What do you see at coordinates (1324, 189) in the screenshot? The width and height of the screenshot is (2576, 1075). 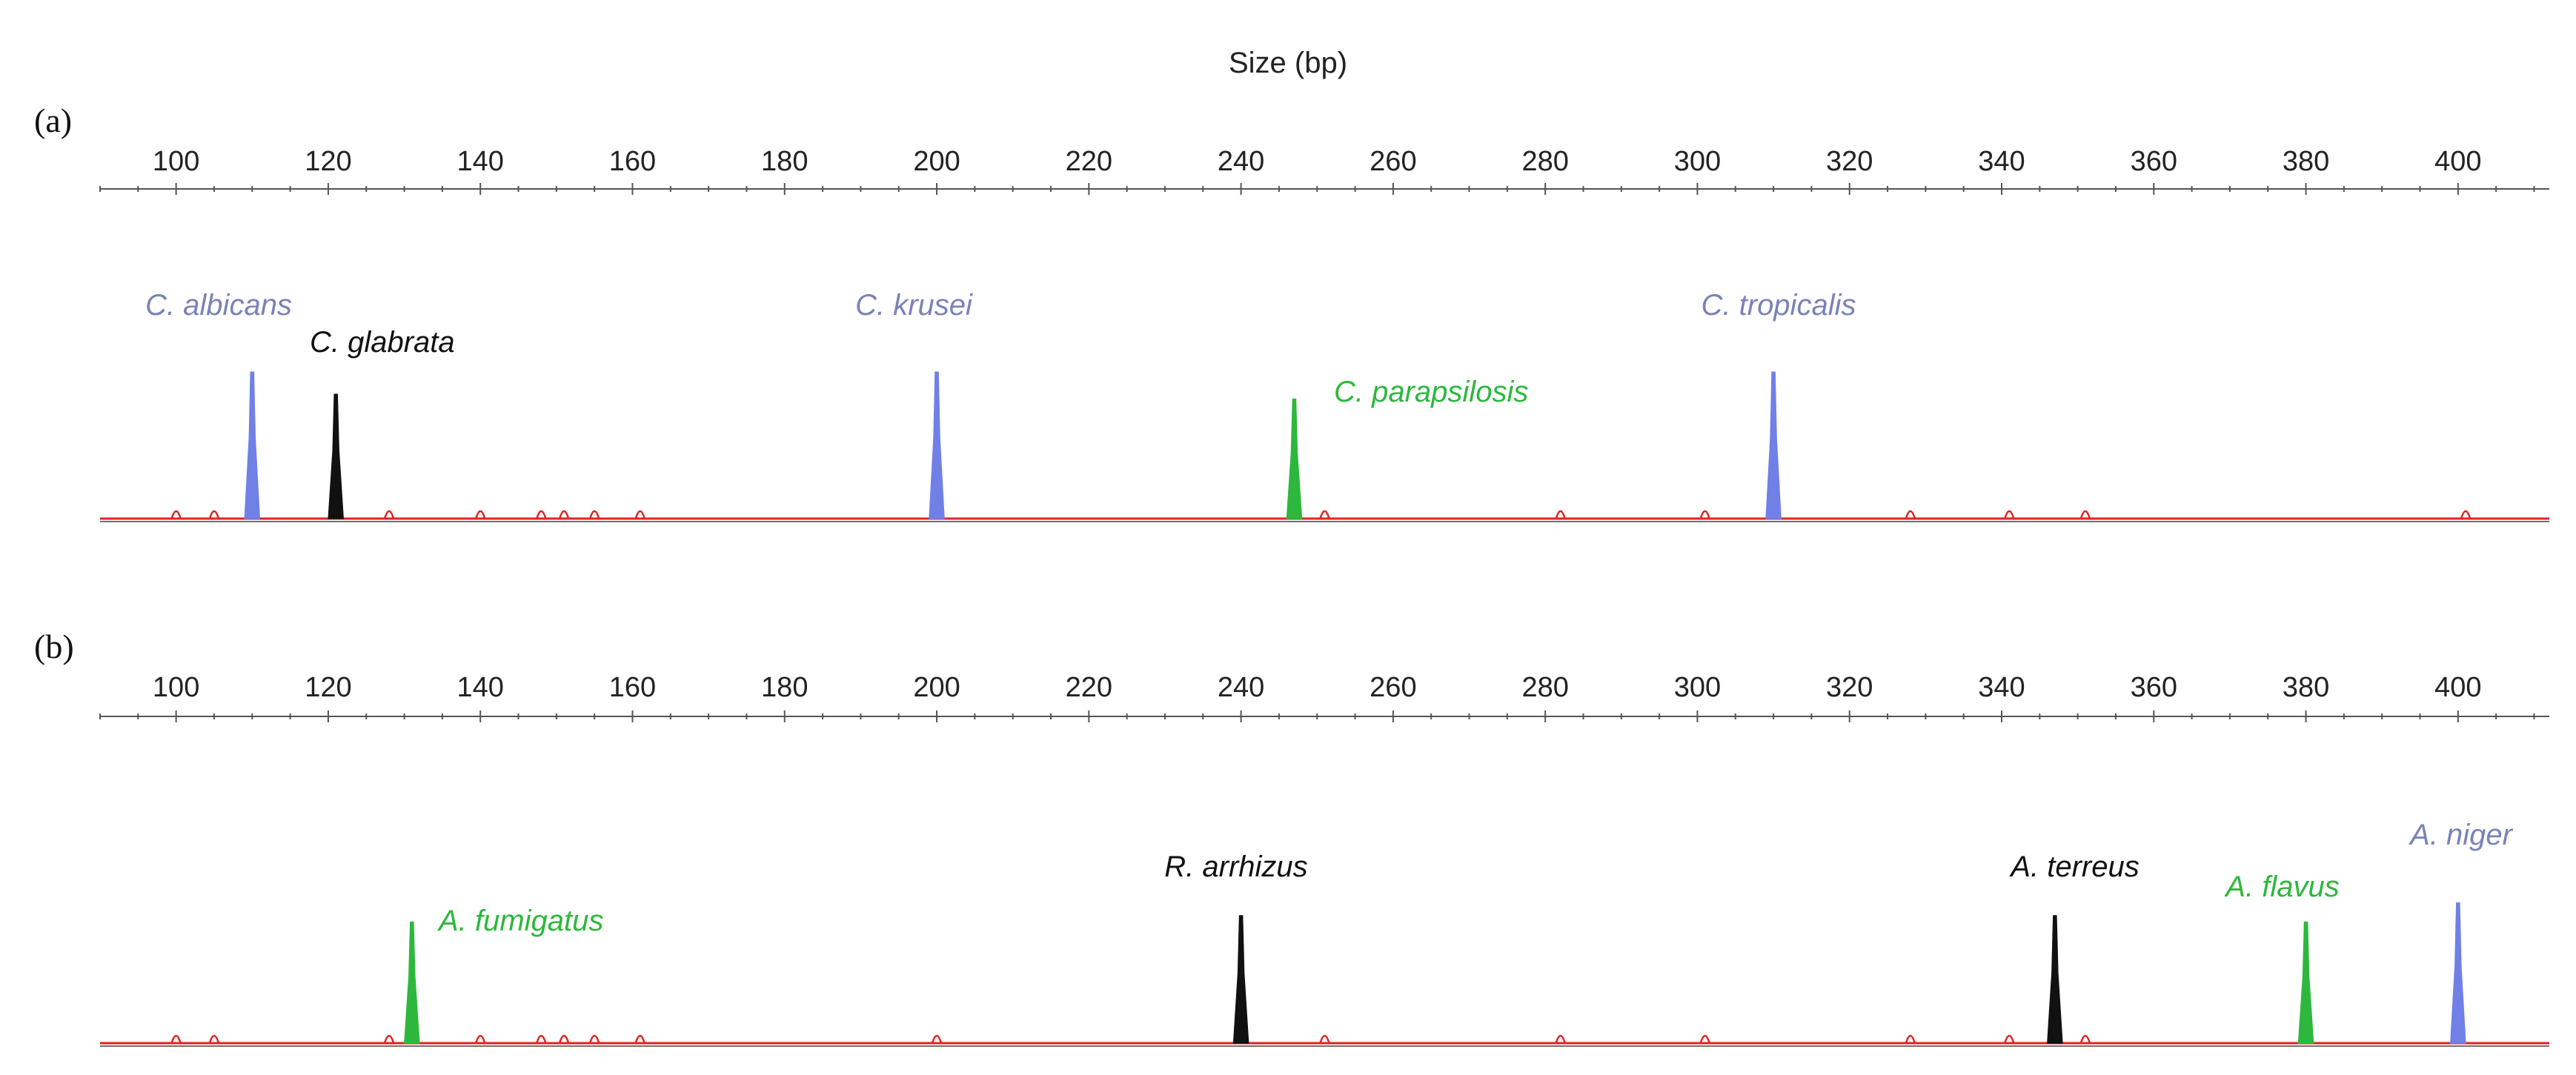 I see `panel-a-axis` at bounding box center [1324, 189].